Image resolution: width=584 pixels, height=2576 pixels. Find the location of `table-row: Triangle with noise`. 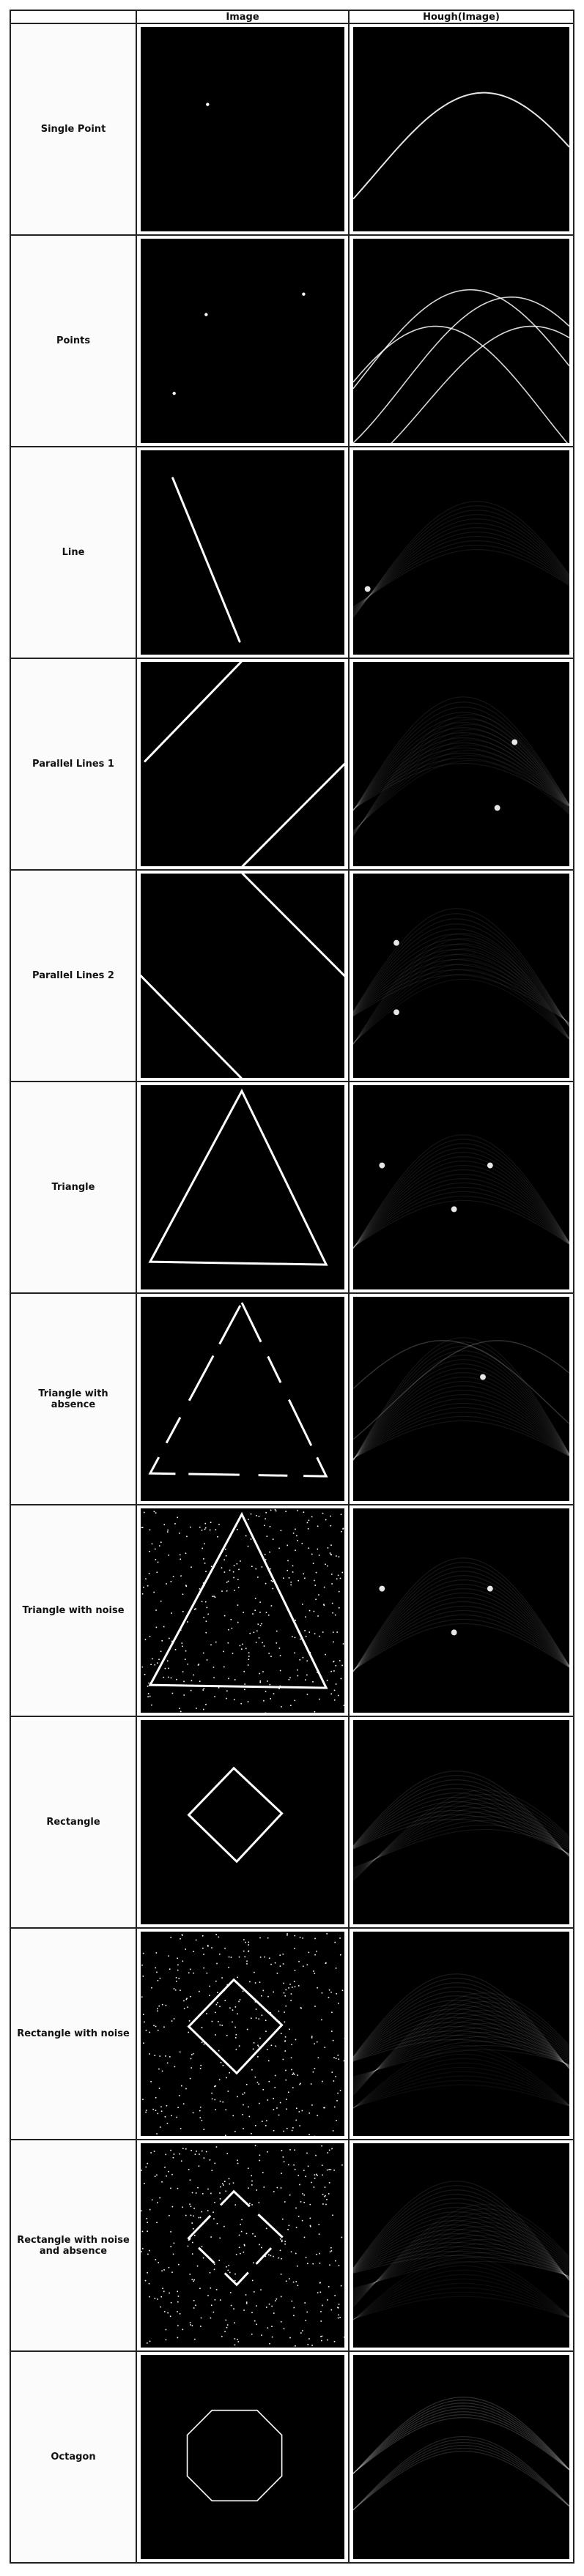

table-row: Triangle with noise is located at coordinates (292, 1611).